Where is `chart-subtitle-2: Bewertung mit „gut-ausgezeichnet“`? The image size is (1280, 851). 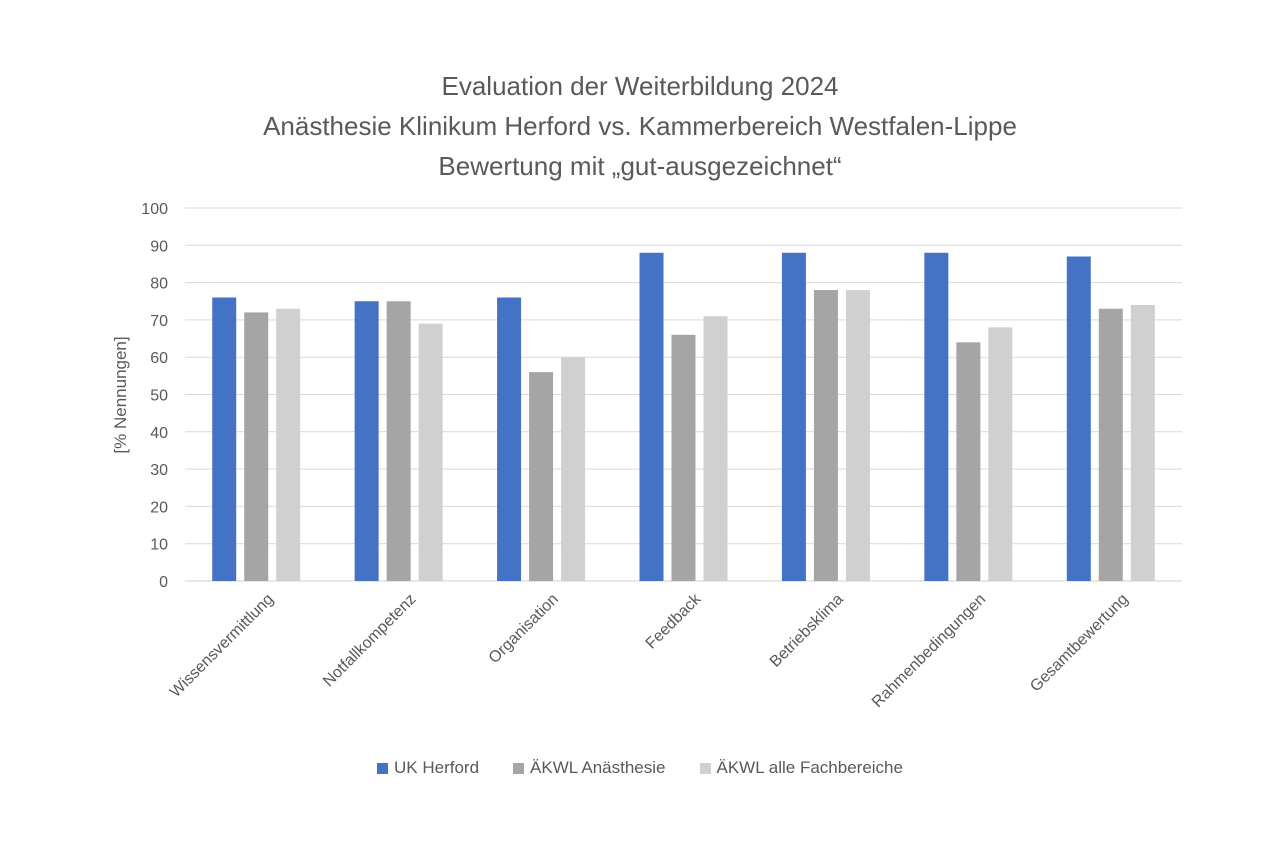
chart-subtitle-2: Bewertung mit „gut-ausgezeichnet“ is located at coordinates (640, 166).